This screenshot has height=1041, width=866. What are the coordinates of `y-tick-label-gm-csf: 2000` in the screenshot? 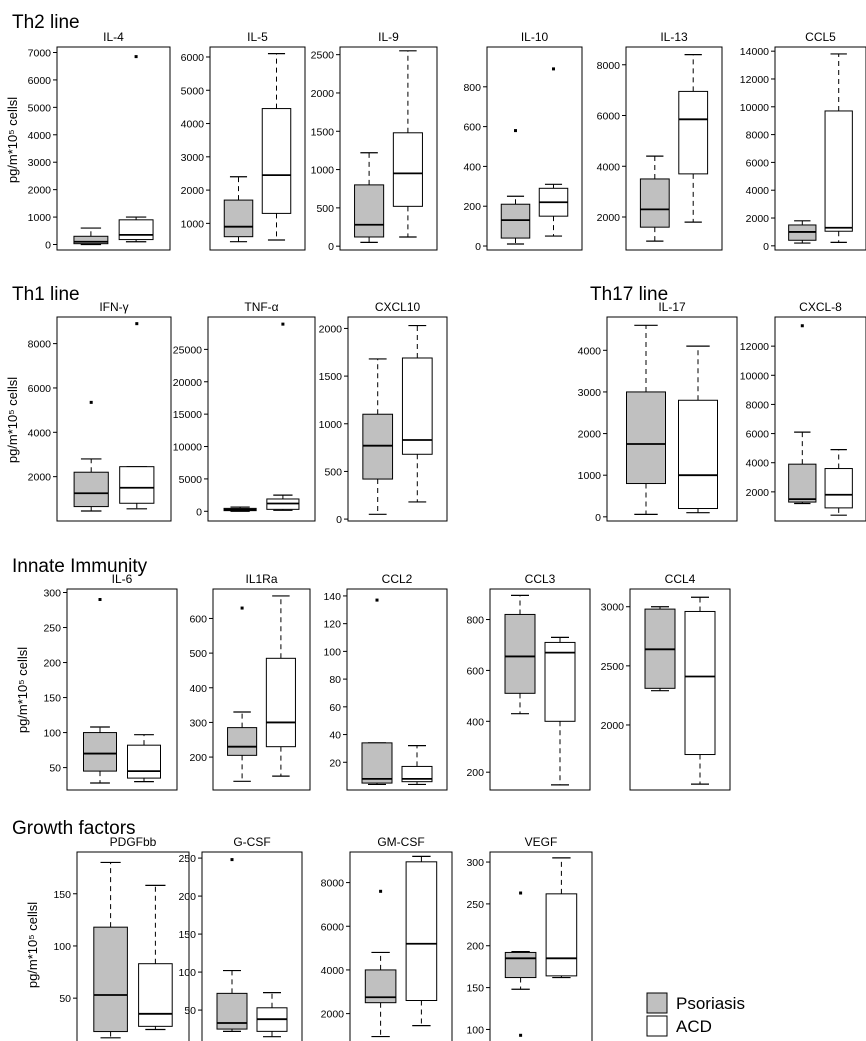 It's located at (333, 1015).